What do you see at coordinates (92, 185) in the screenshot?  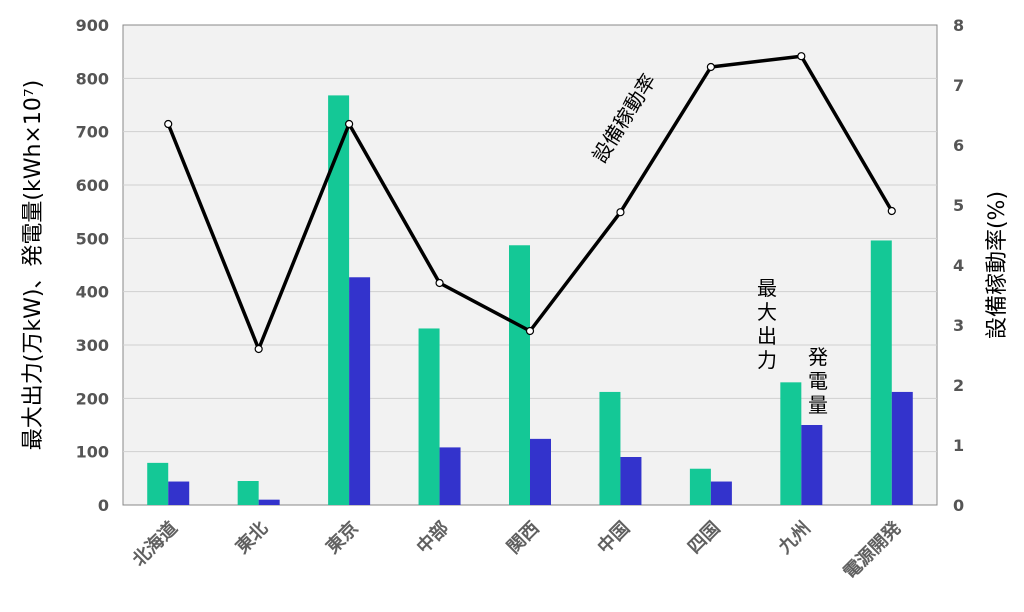 I see `left-tick-label: 600` at bounding box center [92, 185].